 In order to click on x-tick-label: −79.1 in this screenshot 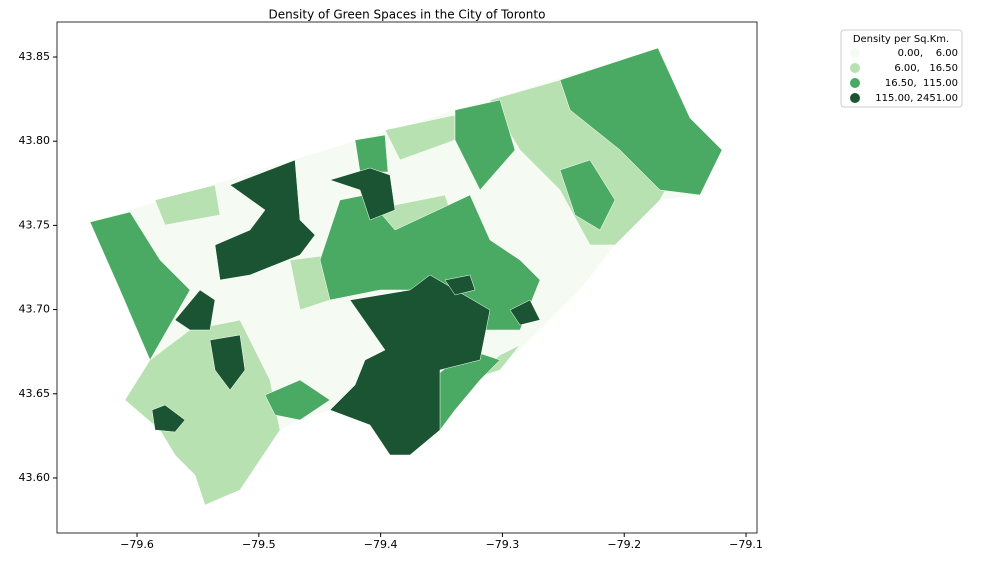, I will do `click(746, 544)`.